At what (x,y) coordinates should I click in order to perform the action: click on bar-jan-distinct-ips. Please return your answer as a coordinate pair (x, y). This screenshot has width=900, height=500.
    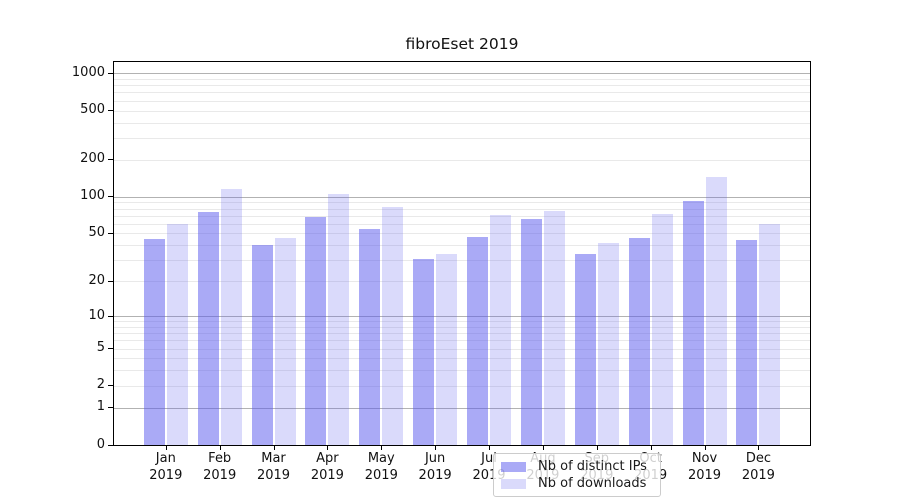
    Looking at the image, I should click on (154, 342).